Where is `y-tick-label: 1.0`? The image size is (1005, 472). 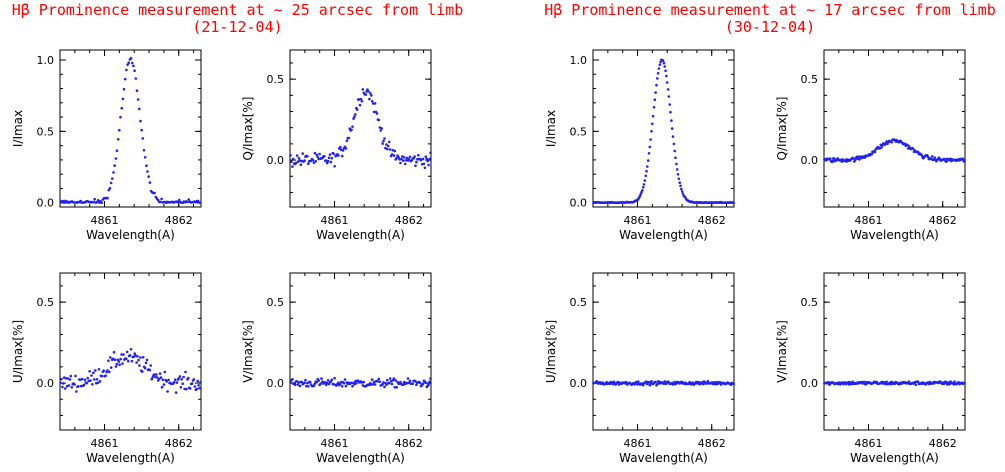
y-tick-label: 1.0 is located at coordinates (579, 60).